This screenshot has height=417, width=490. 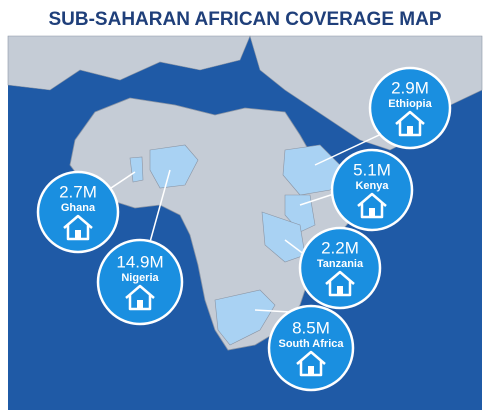 I want to click on marker-country: Ghana, so click(x=78, y=208).